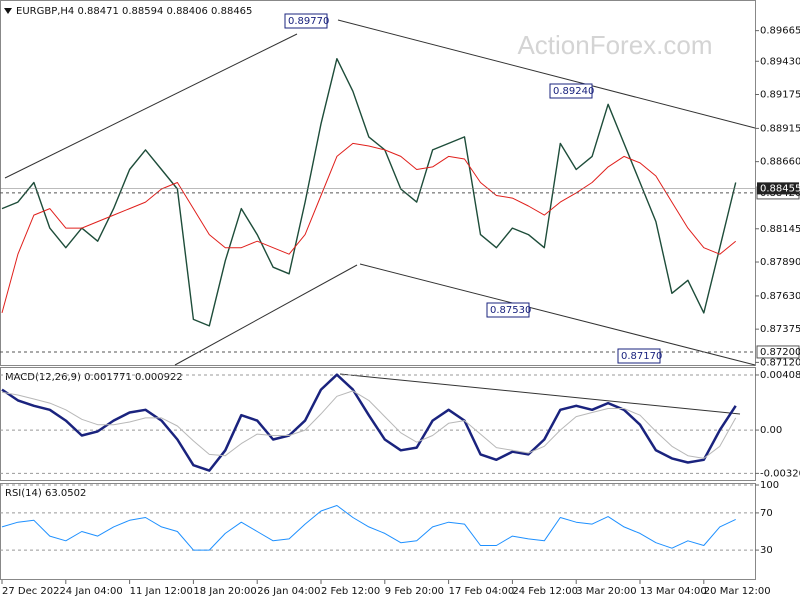 This screenshot has height=600, width=800. Describe the element at coordinates (780, 162) in the screenshot. I see `y-tick-label: 0.88660` at that location.